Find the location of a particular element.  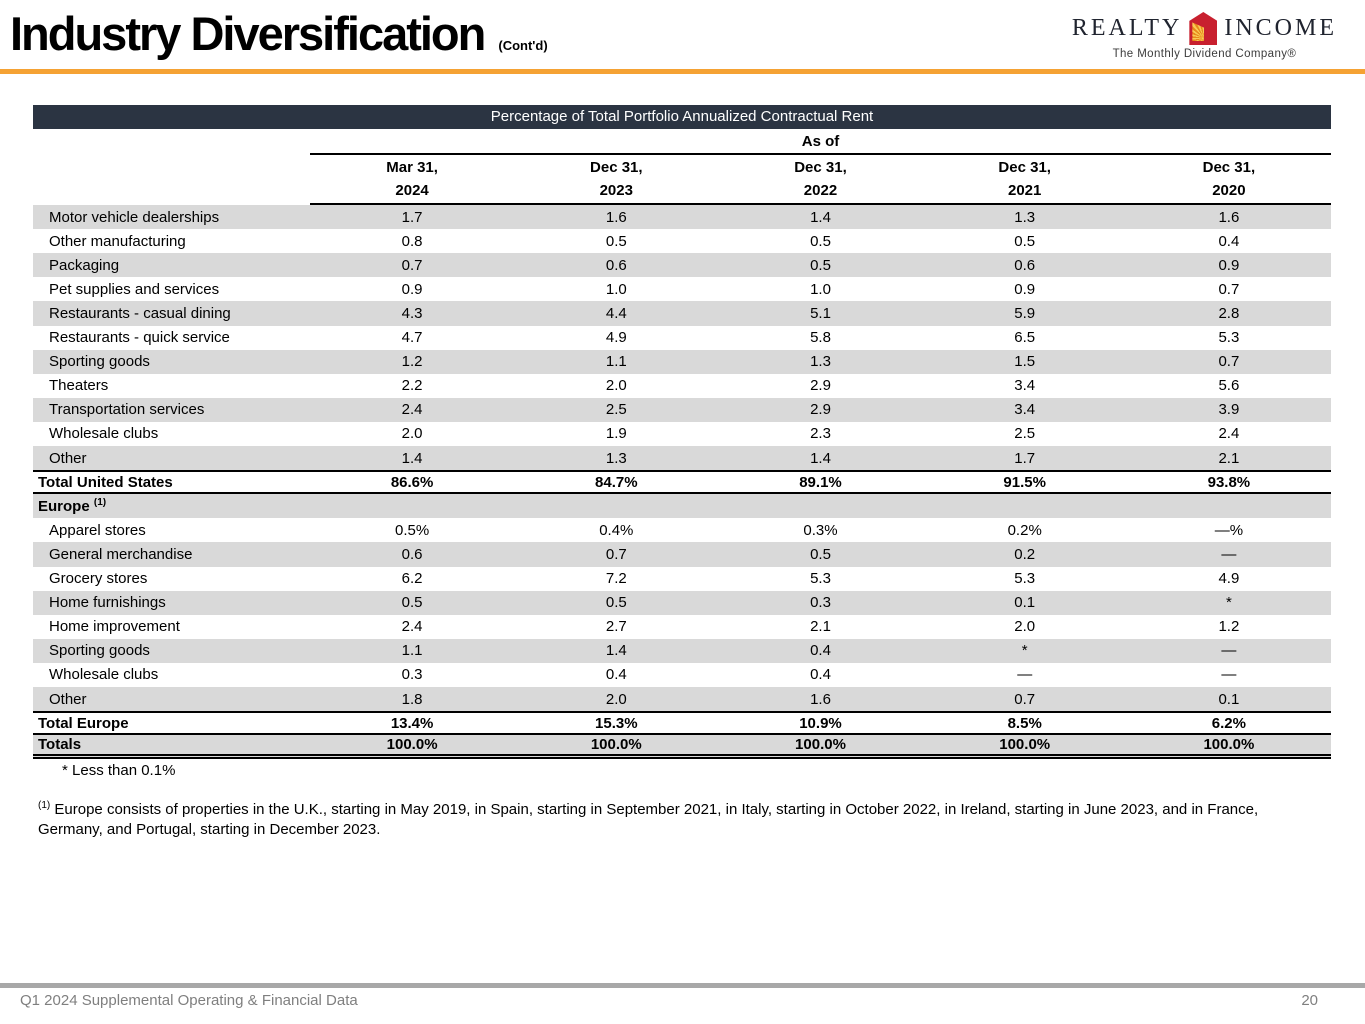

logo-wordmark: REALTY INCOME is located at coordinates (1204, 28).